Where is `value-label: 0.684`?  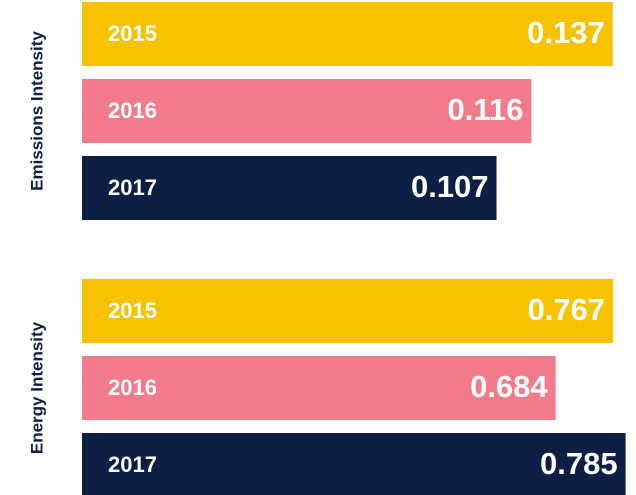 value-label: 0.684 is located at coordinates (509, 386).